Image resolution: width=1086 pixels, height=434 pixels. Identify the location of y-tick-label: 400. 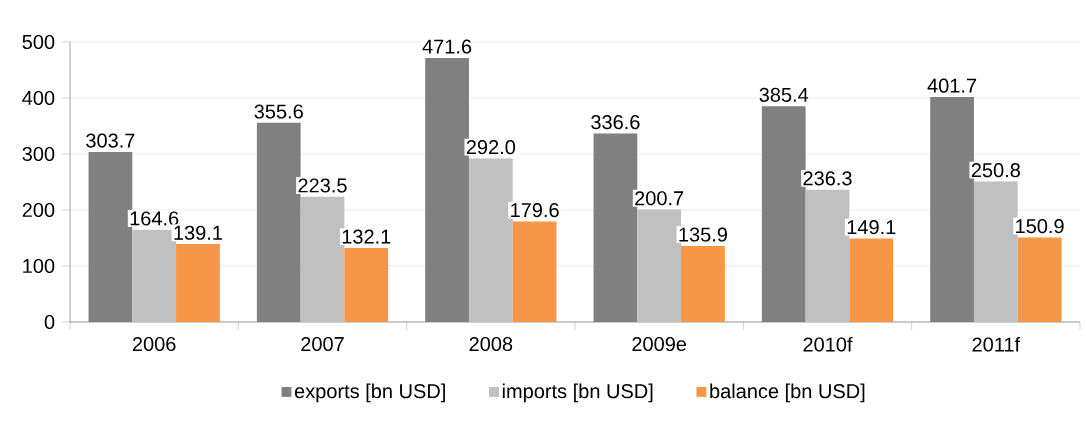
(38, 98).